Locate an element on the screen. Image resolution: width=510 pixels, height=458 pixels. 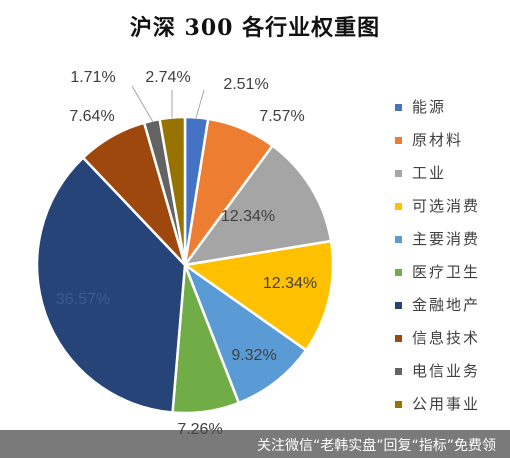
data-label-9: 1.71% is located at coordinates (92, 77).